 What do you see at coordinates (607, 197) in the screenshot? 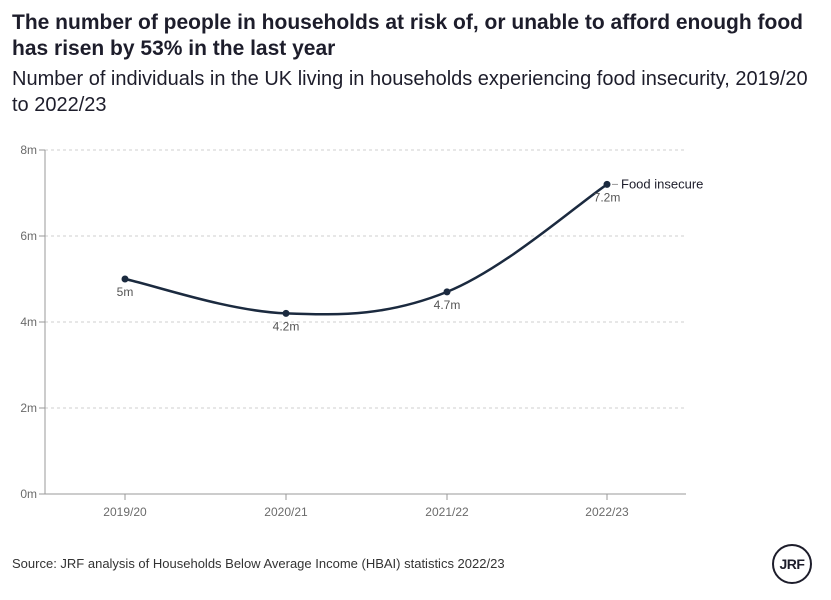
I see `data-label: 7.2m` at bounding box center [607, 197].